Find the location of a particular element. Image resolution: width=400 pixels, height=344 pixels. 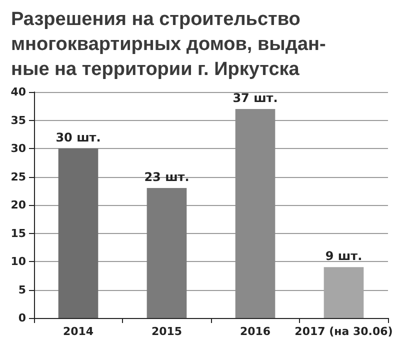

y-tick-label: 30 is located at coordinates (18, 148).